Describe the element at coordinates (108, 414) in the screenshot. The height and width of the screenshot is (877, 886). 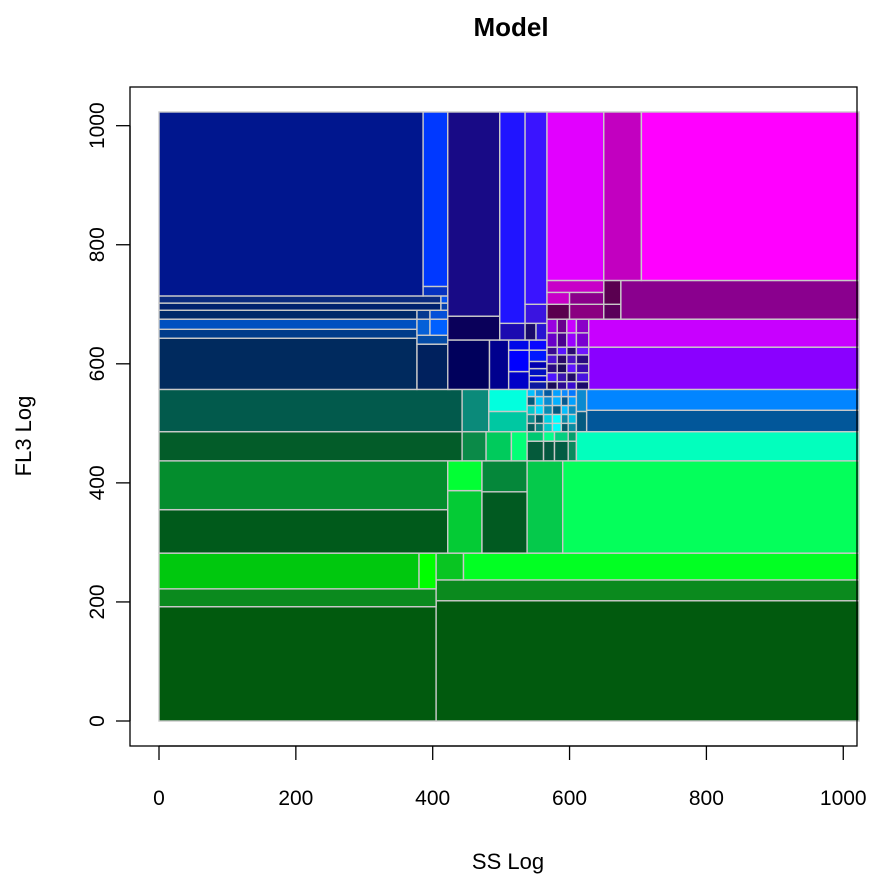
I see `y-axis: 0 200 400 600 800 1000` at that location.